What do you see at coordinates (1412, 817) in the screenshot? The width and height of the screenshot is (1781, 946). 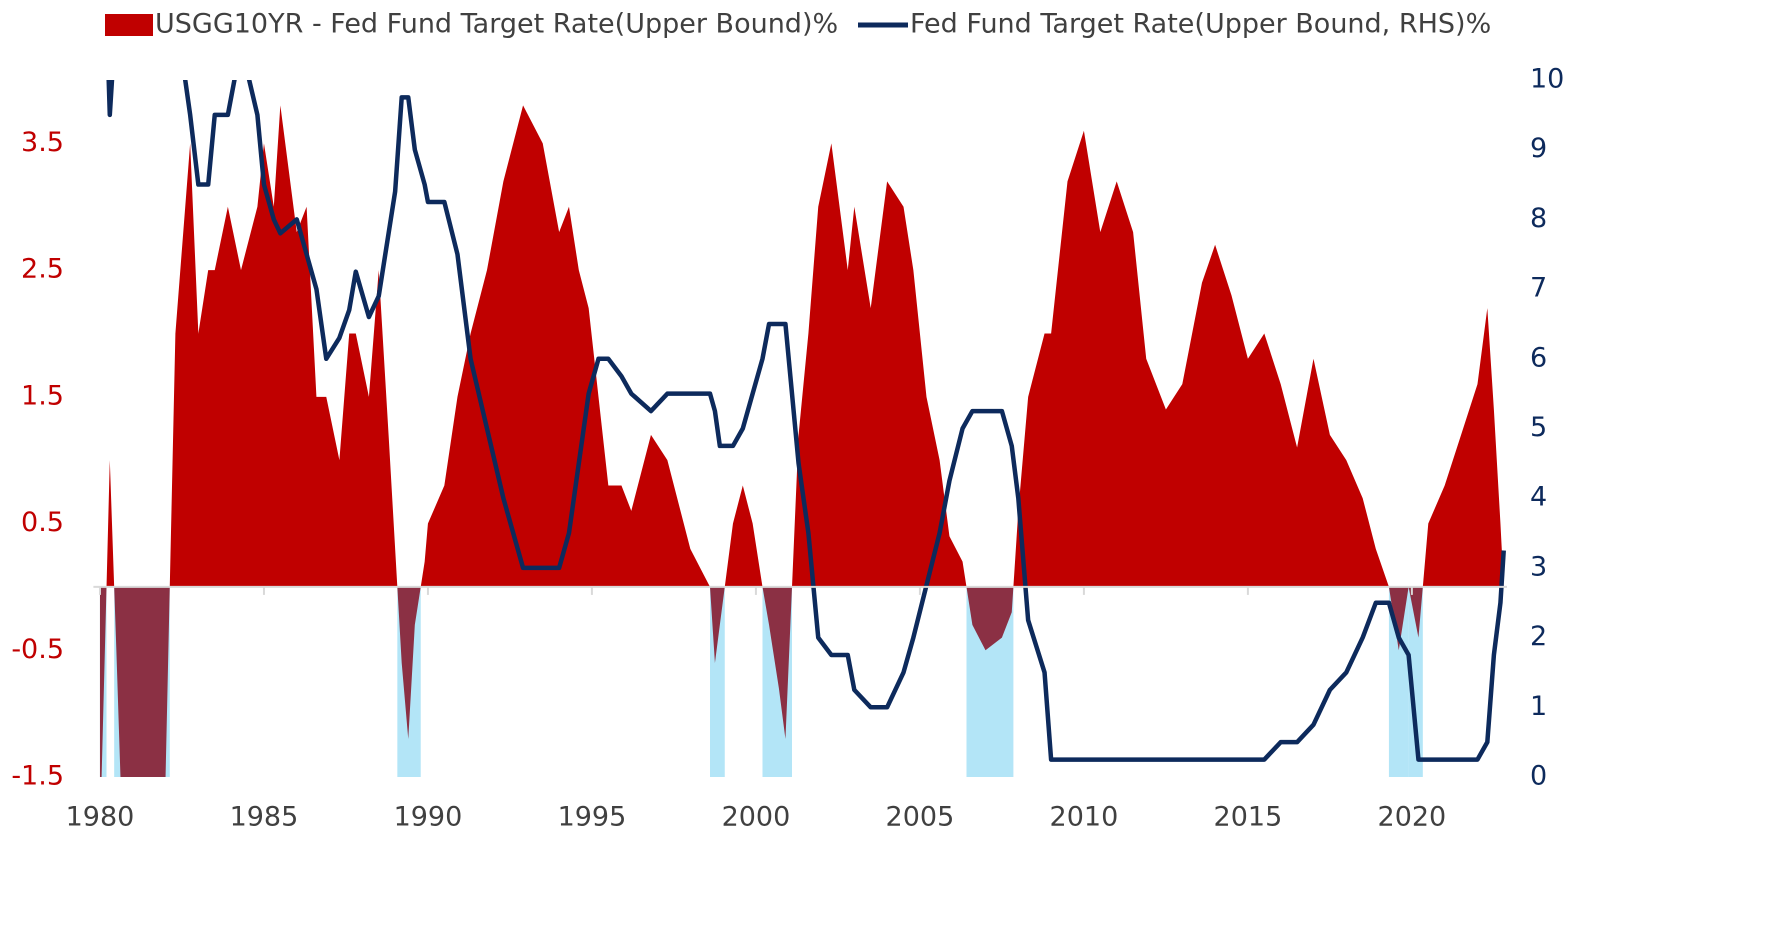 I see `x-tick-label: 2020` at bounding box center [1412, 817].